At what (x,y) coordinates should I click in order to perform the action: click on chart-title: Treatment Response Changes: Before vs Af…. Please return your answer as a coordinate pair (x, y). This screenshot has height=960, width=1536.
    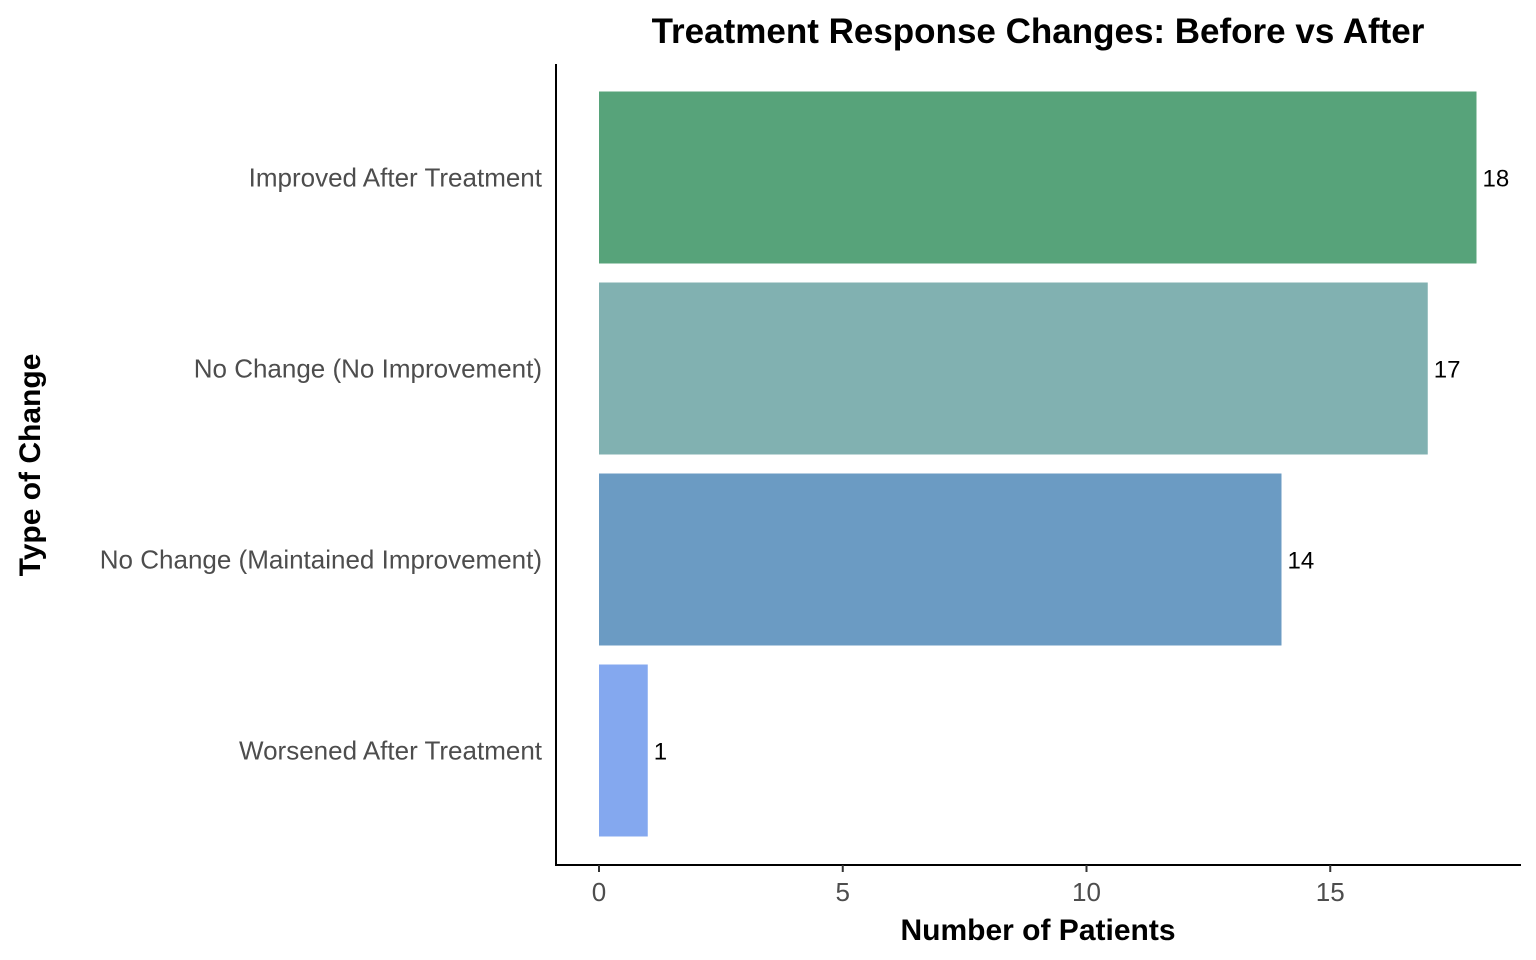
    Looking at the image, I should click on (1038, 31).